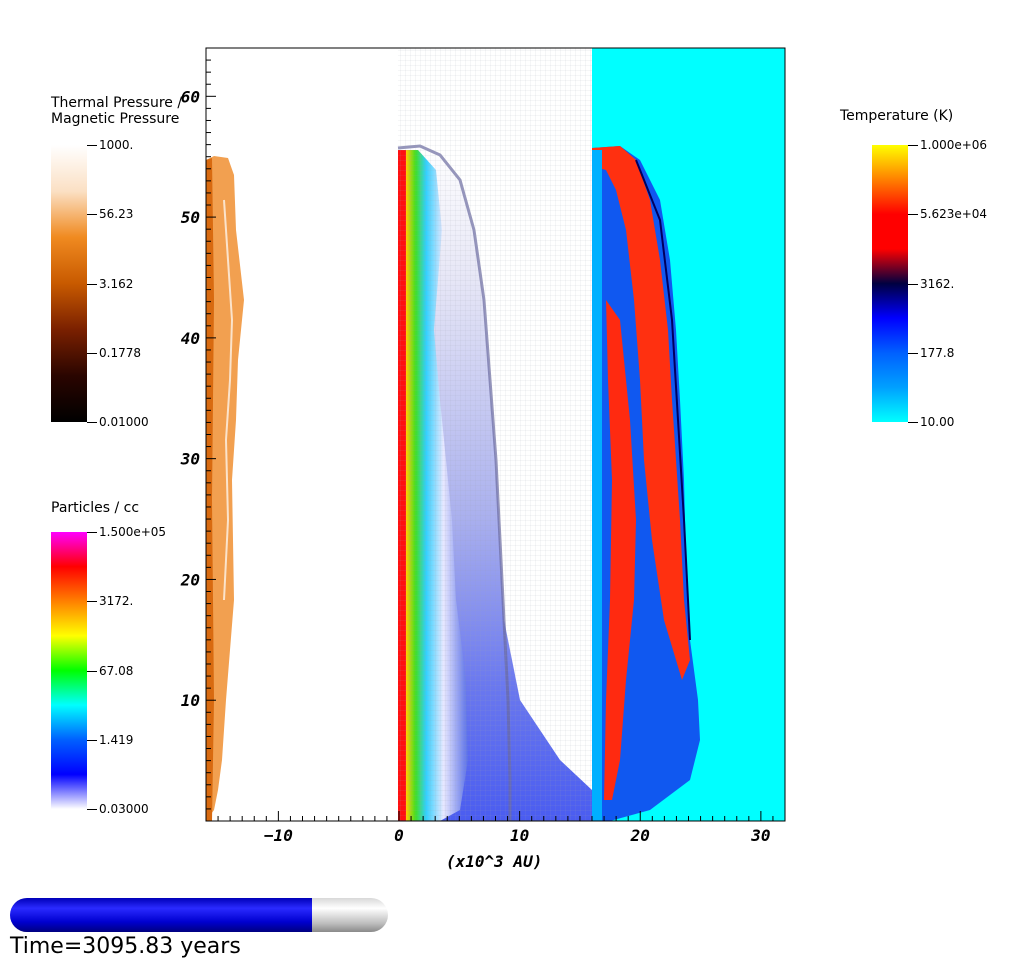 This screenshot has width=1027, height=967. What do you see at coordinates (116, 284) in the screenshot?
I see `colorbar-tick-label: 3.162` at bounding box center [116, 284].